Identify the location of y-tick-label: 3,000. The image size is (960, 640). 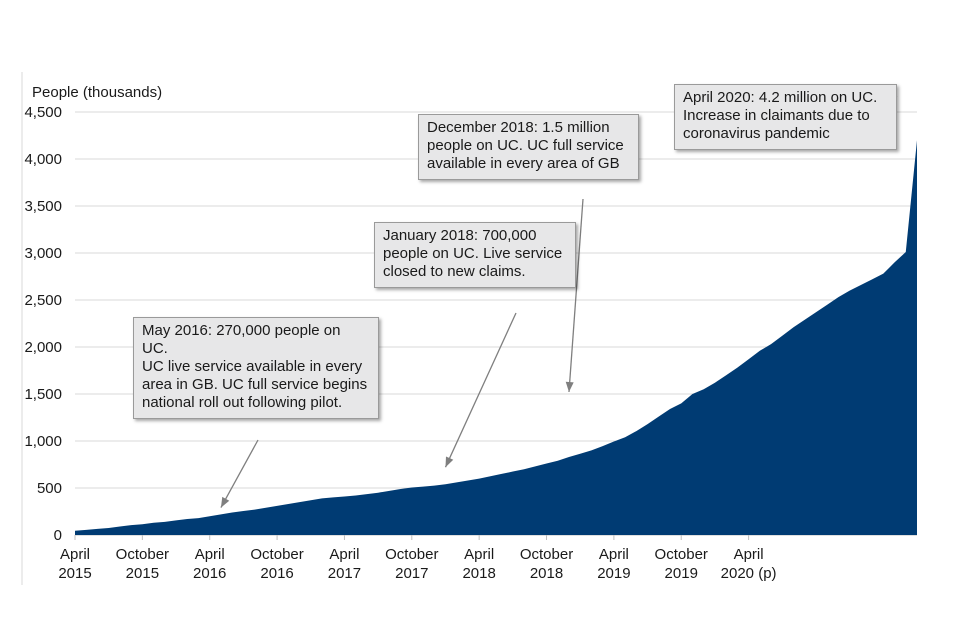
(43, 253).